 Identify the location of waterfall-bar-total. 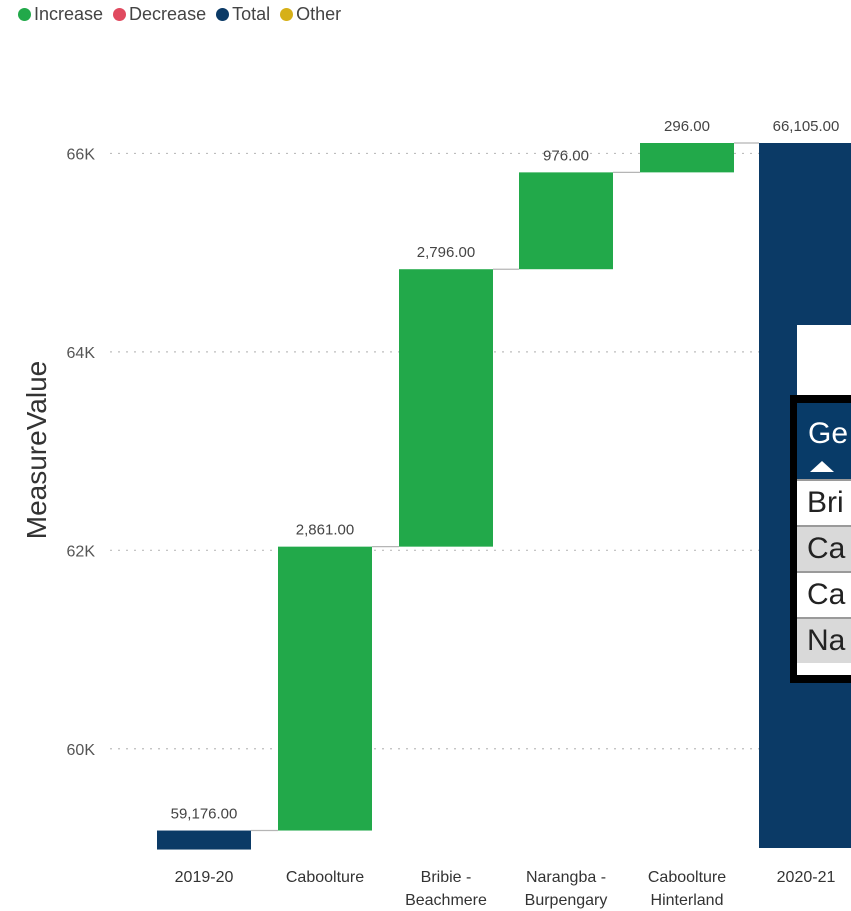
(204, 840).